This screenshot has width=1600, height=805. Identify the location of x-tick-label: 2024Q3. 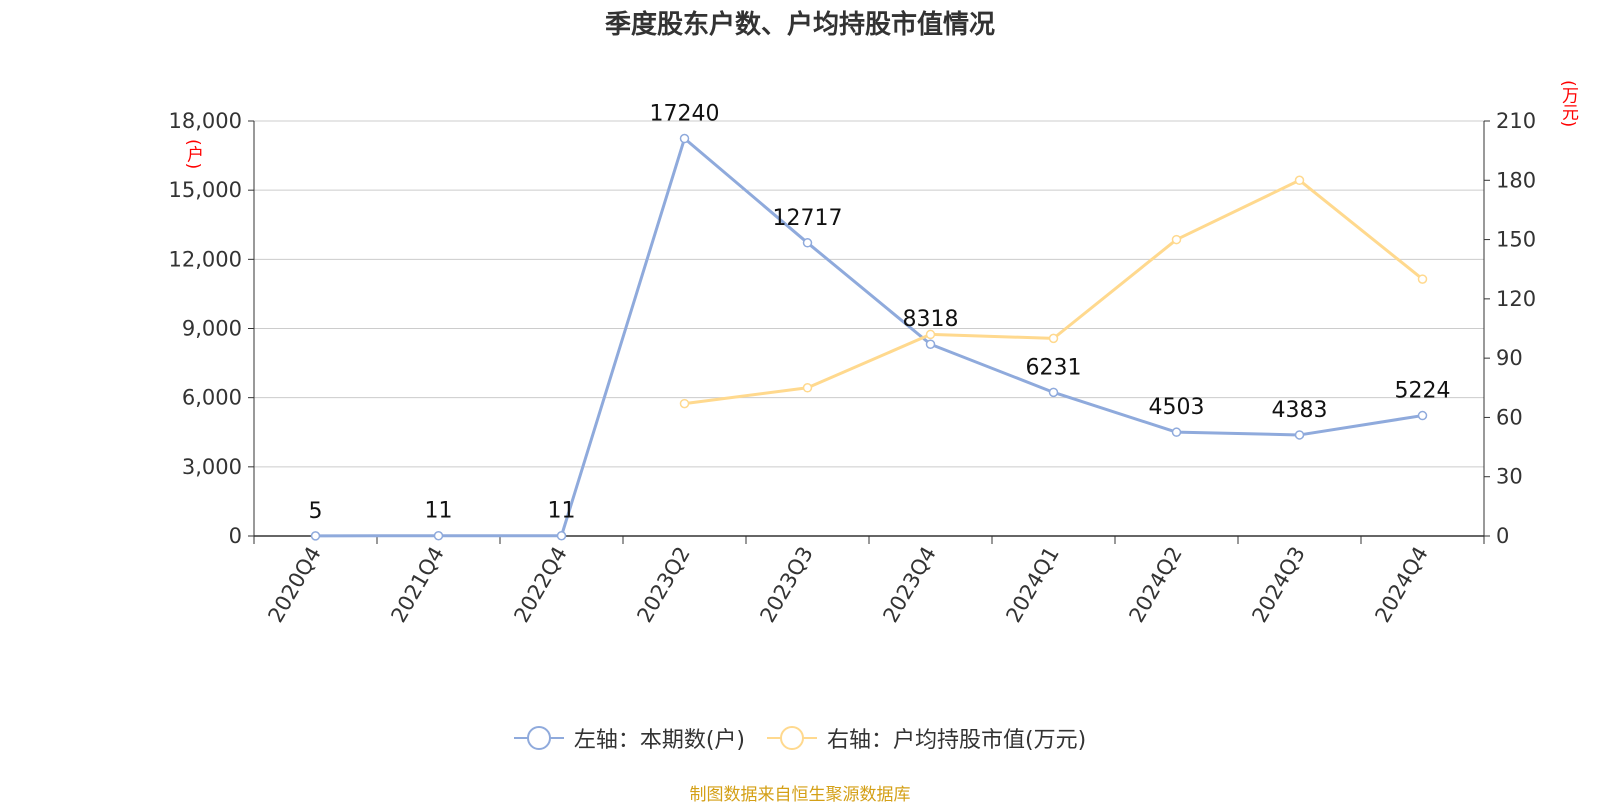
(1278, 585).